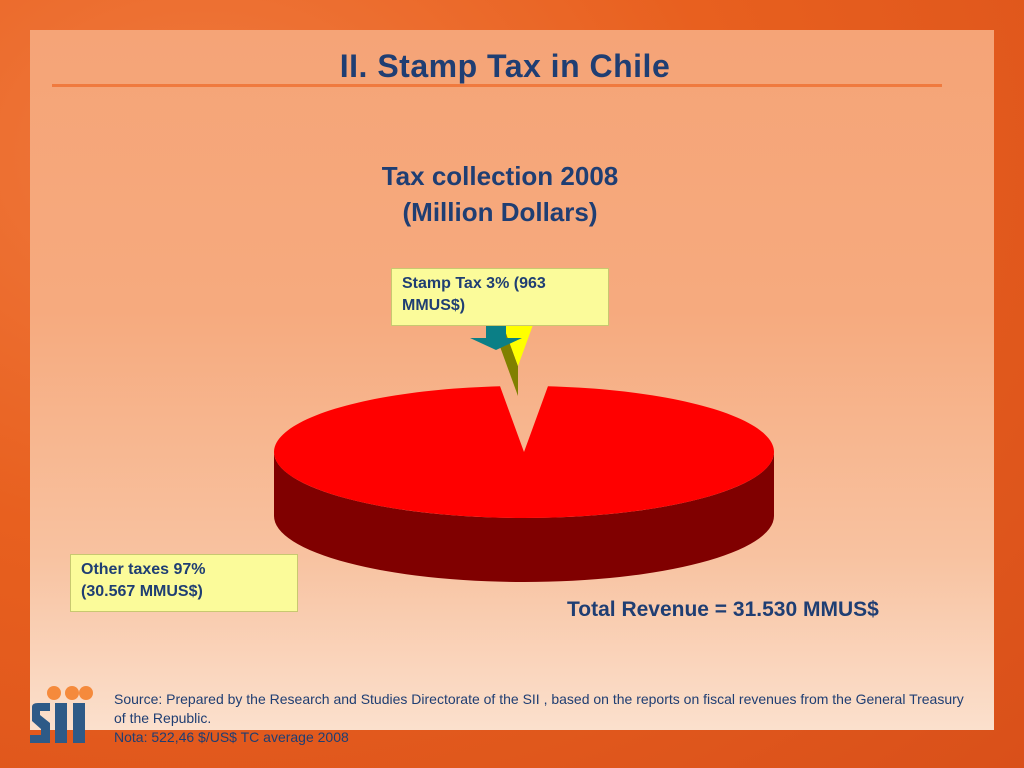 Image resolution: width=1024 pixels, height=768 pixels. I want to click on exchange-note: Nota: 522,46 $/US$ TC average 2008, so click(231, 737).